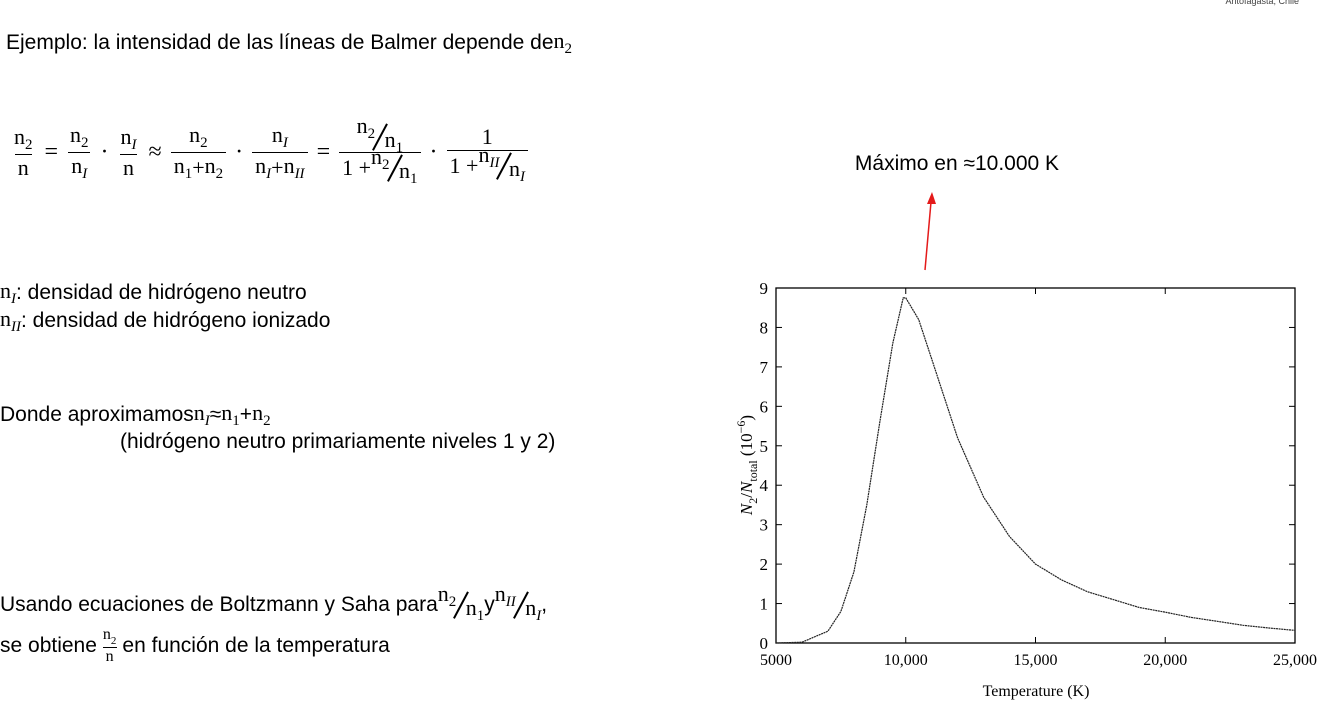 Image resolution: width=1329 pixels, height=710 pixels. What do you see at coordinates (746, 418) in the screenshot?
I see `y-axis-title-part: )` at bounding box center [746, 418].